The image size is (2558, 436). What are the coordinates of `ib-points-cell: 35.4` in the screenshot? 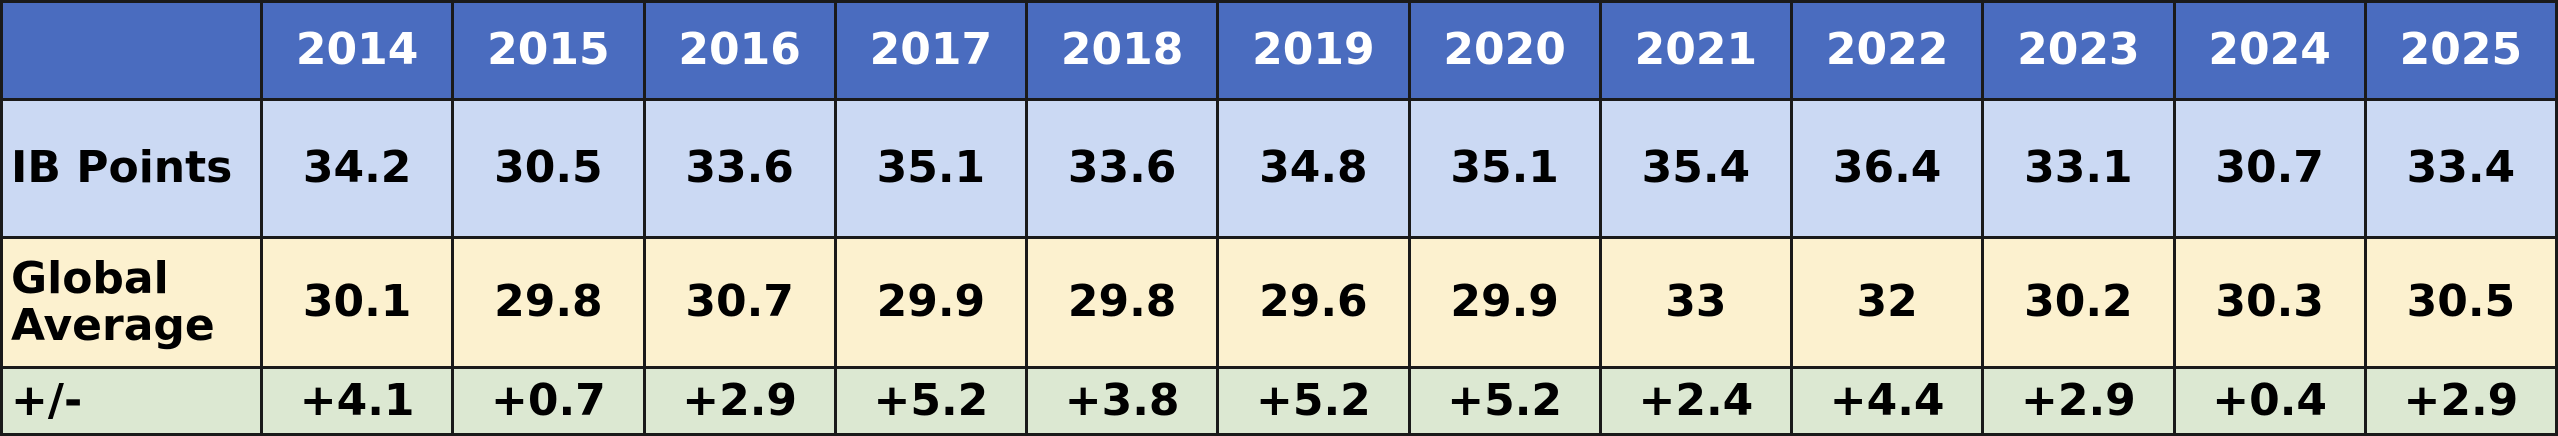 It's located at (1696, 168).